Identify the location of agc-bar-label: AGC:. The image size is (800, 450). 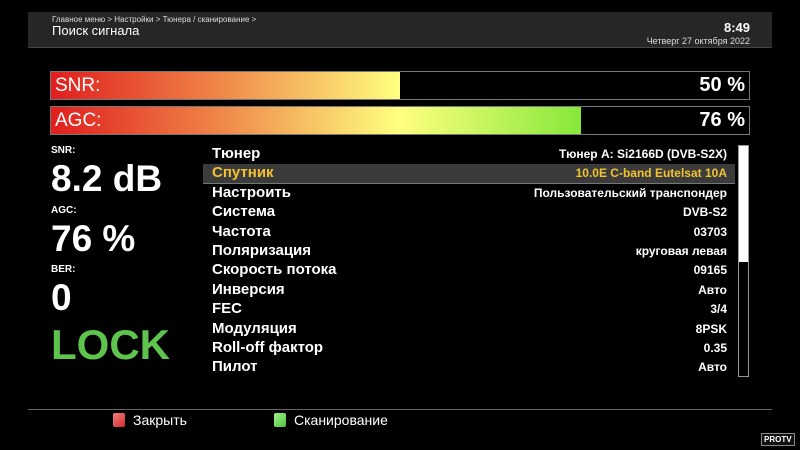
(78, 120).